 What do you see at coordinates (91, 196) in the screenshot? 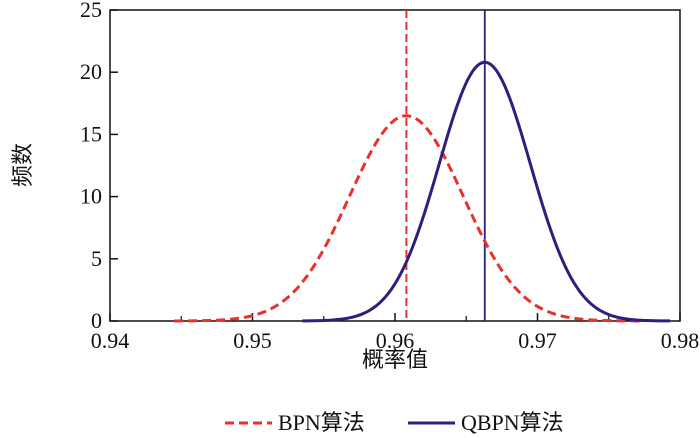
I see `y-tick-label-2: 10` at bounding box center [91, 196].